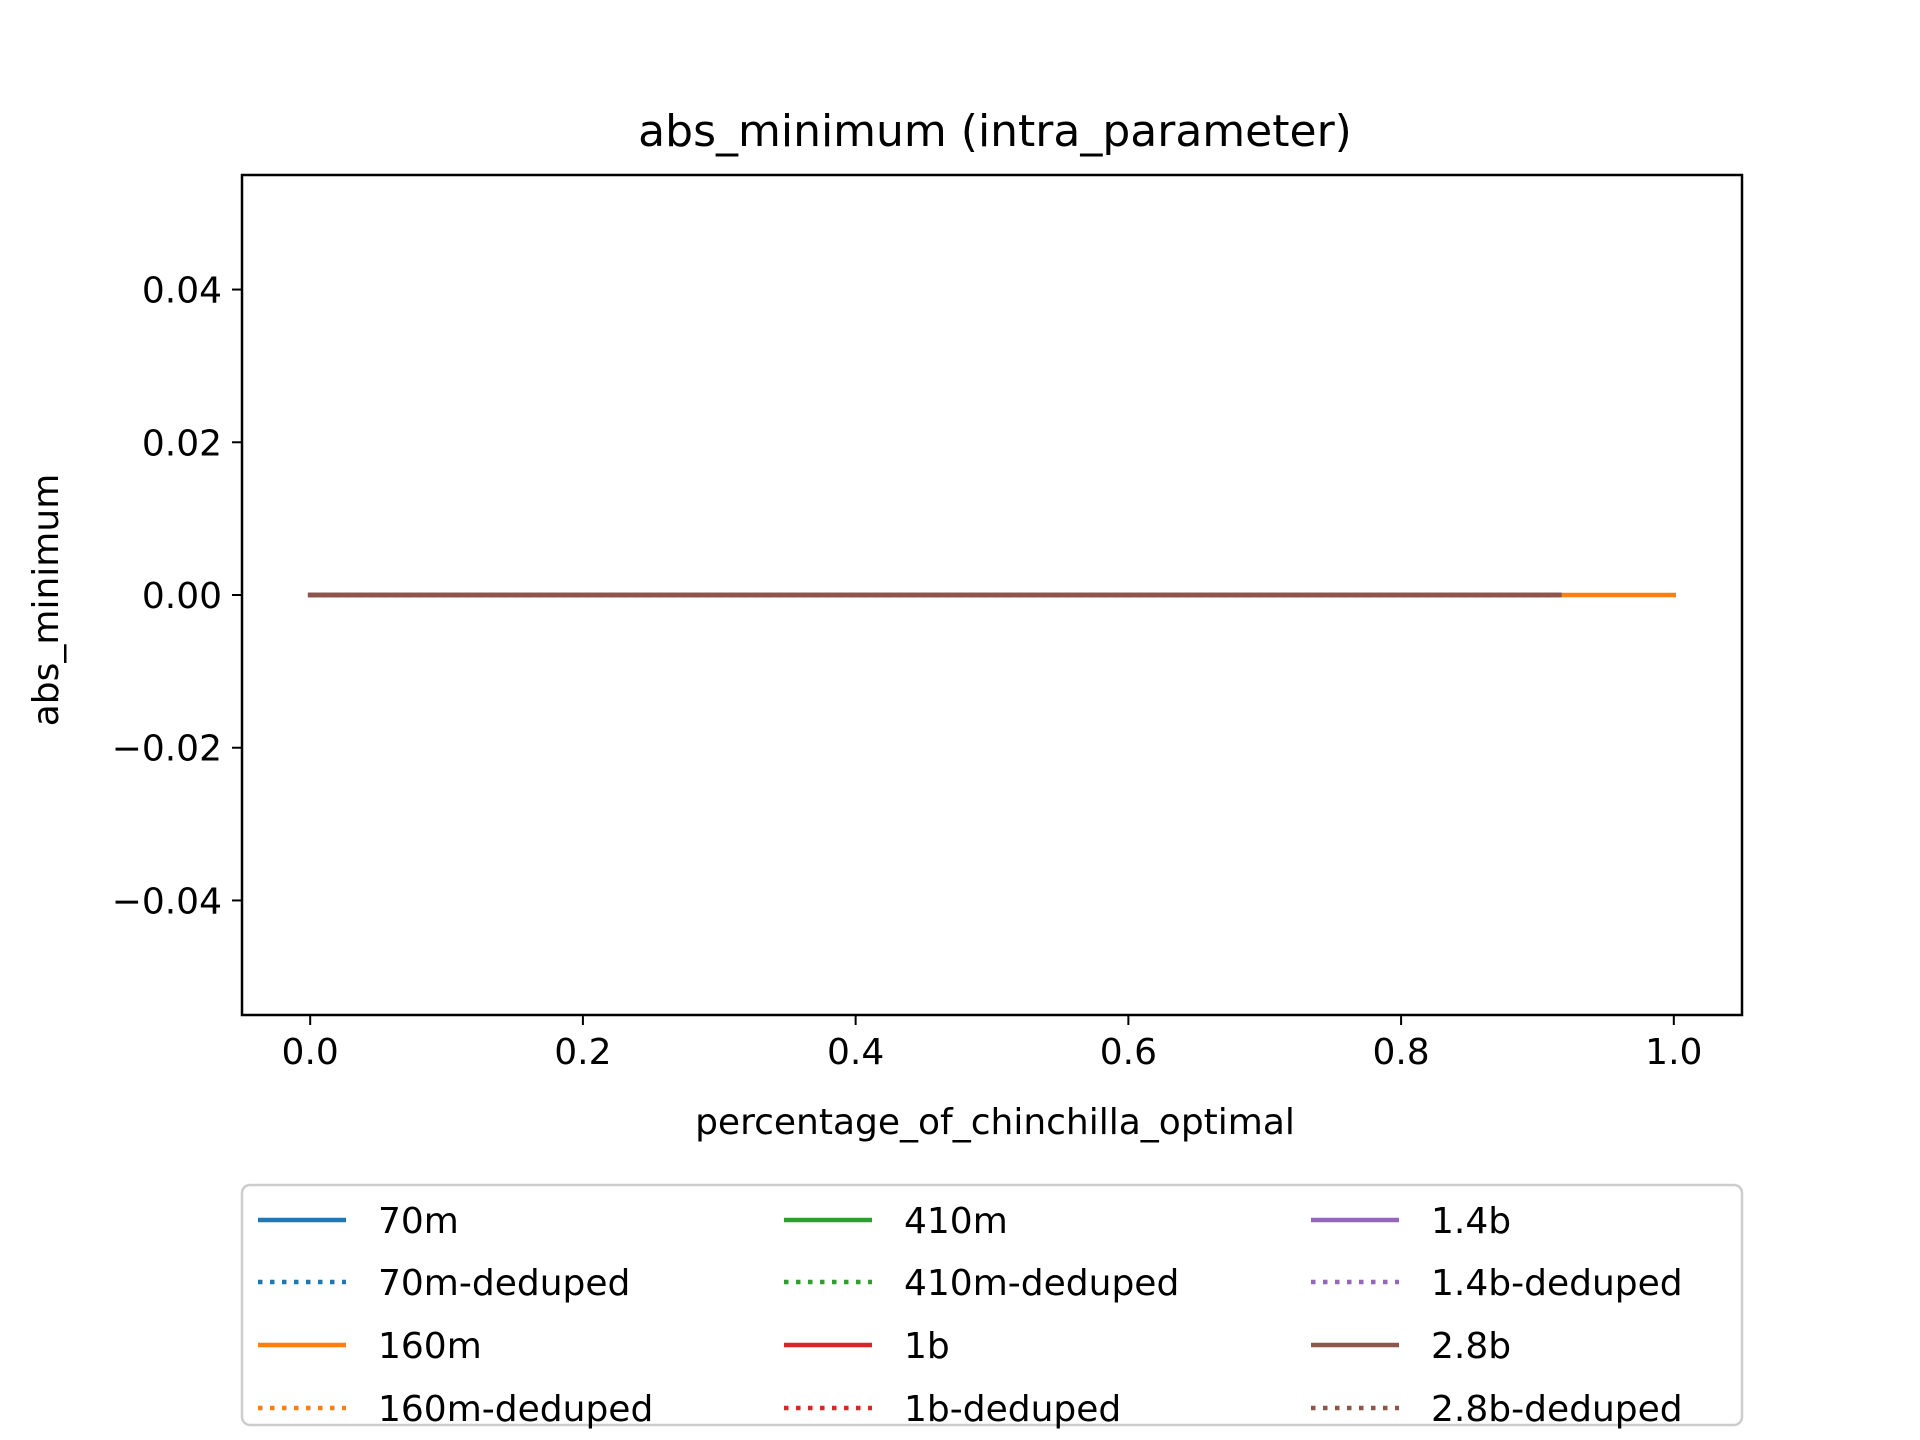 The height and width of the screenshot is (1440, 1920). I want to click on x-tick-label: 0.8, so click(1400, 1052).